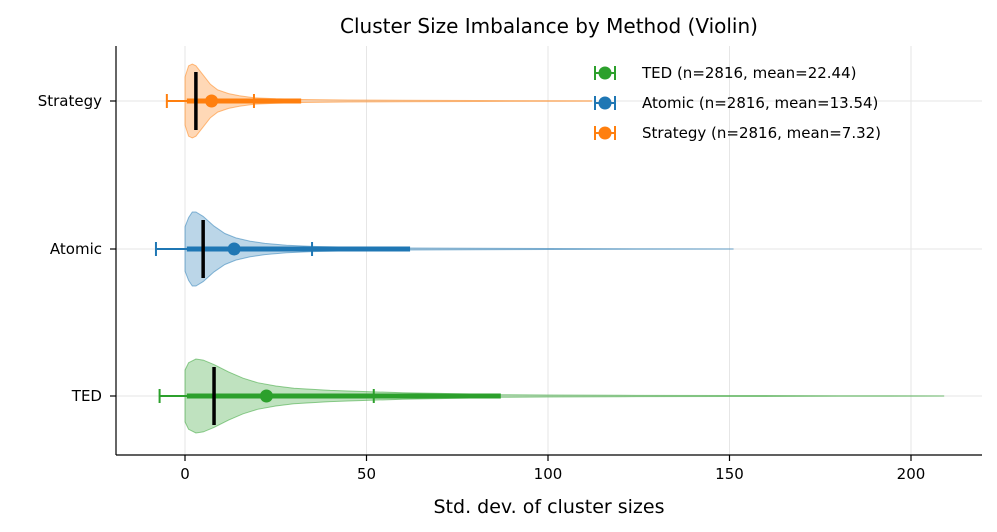 The image size is (997, 532). Describe the element at coordinates (76, 249) in the screenshot. I see `y-tick-label: Atomic` at that location.